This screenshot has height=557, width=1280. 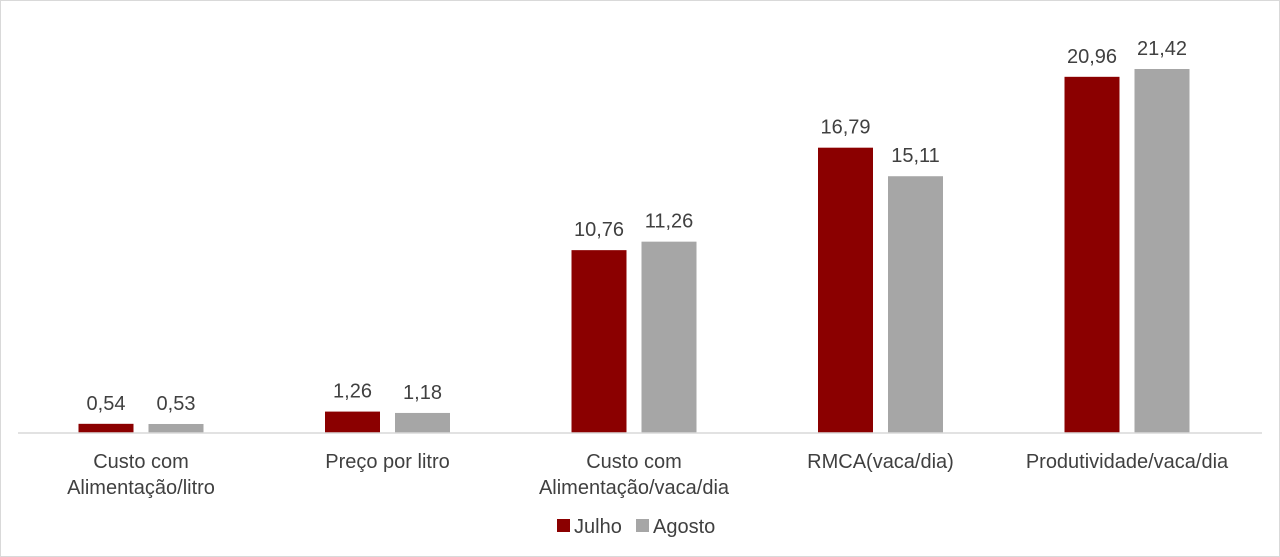 I want to click on category-label-2-line-0: Custo com, so click(x=634, y=462).